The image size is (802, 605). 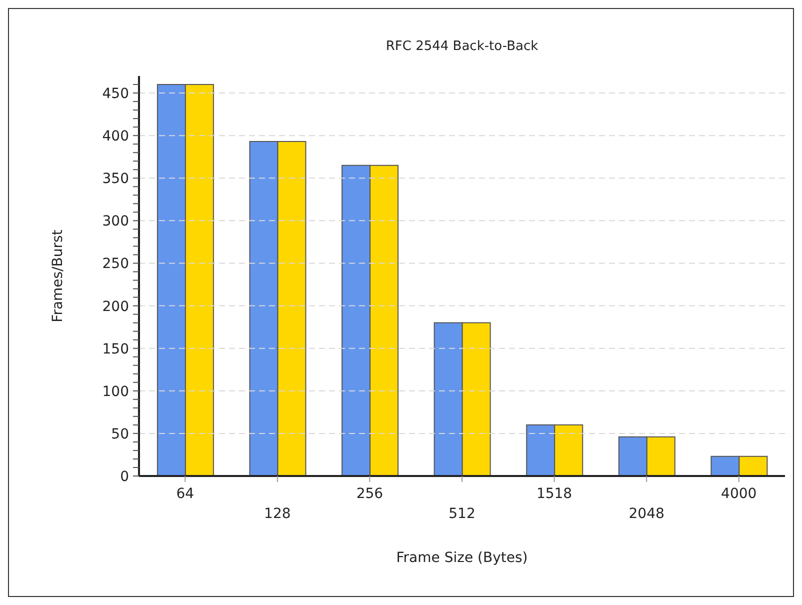 I want to click on x-tick-label: 256, so click(x=370, y=494).